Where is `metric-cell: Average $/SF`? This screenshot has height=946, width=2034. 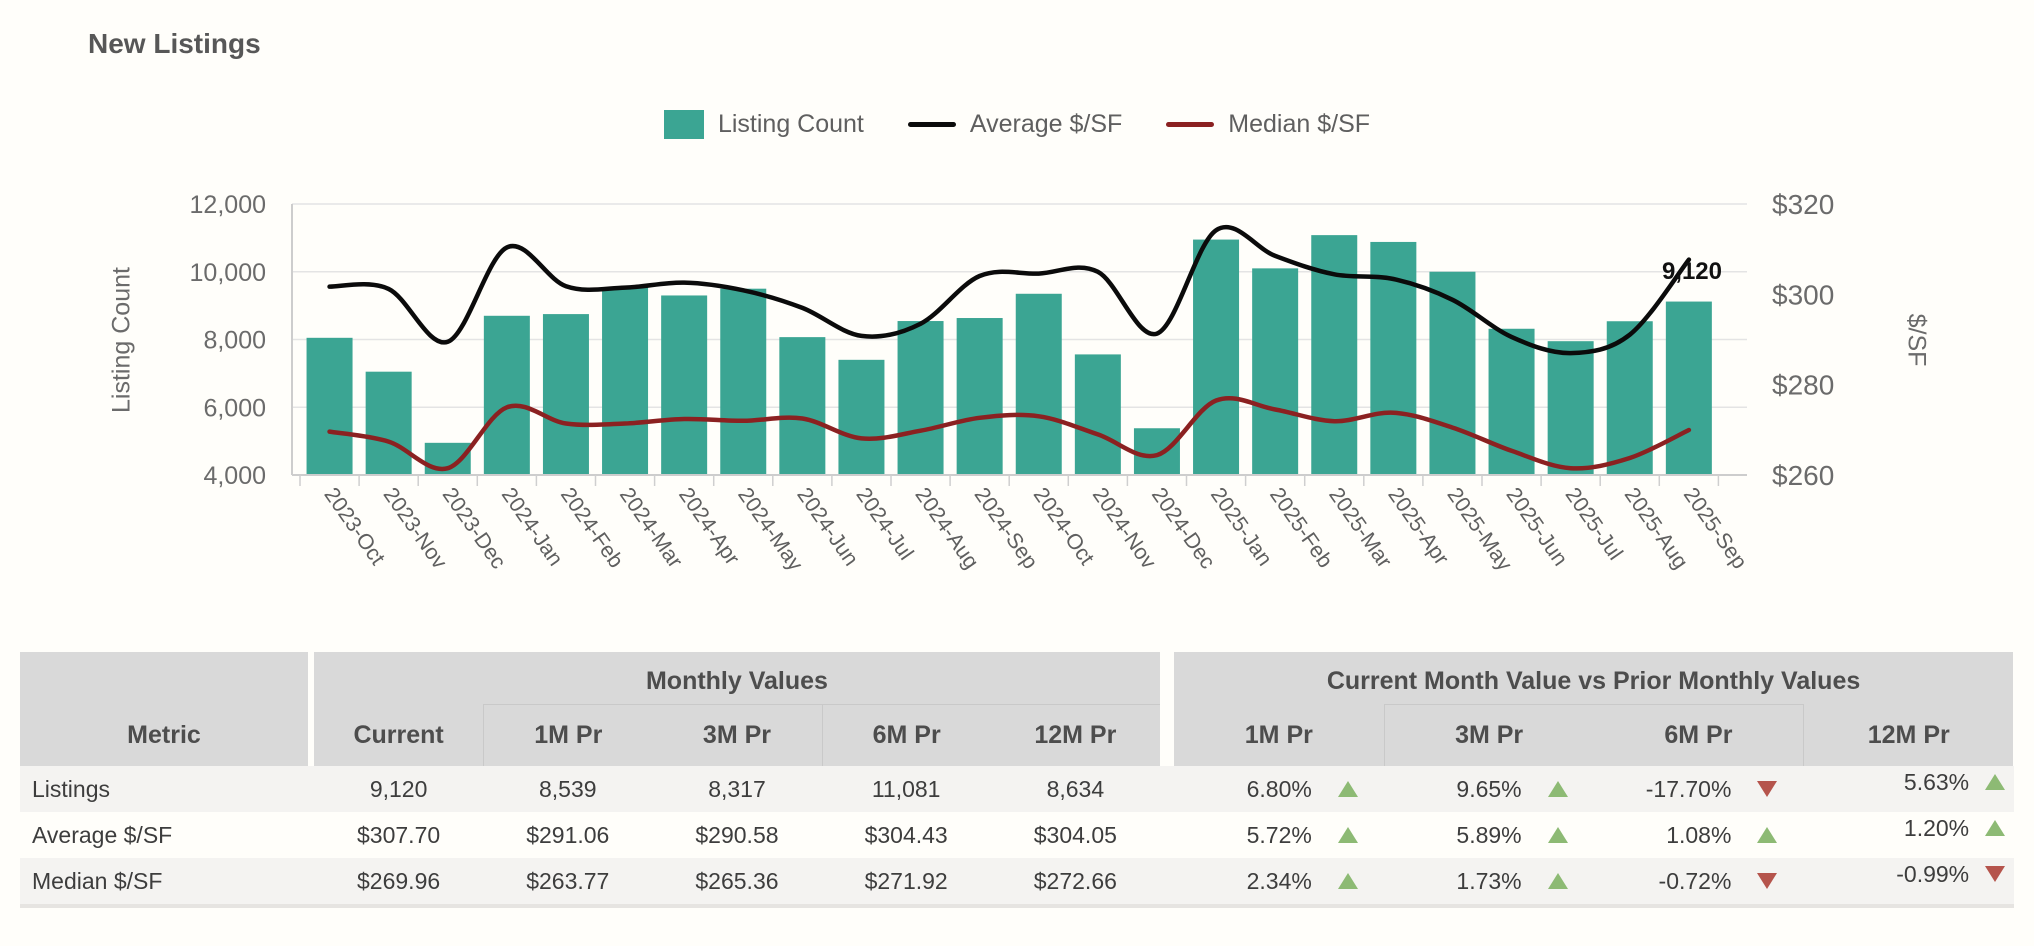 metric-cell: Average $/SF is located at coordinates (102, 834).